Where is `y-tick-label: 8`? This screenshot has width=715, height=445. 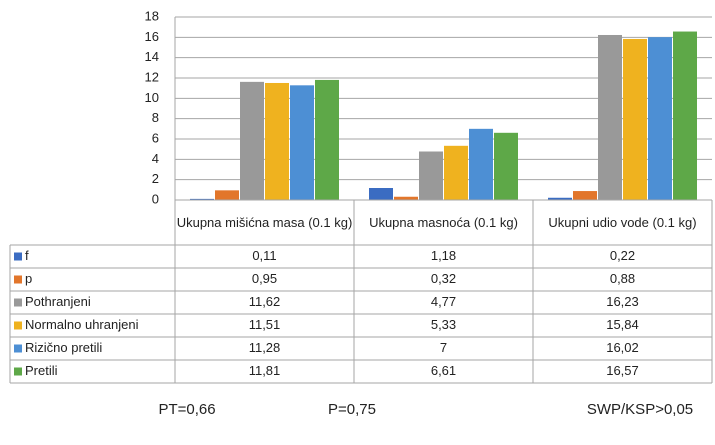
y-tick-label: 8 is located at coordinates (155, 117).